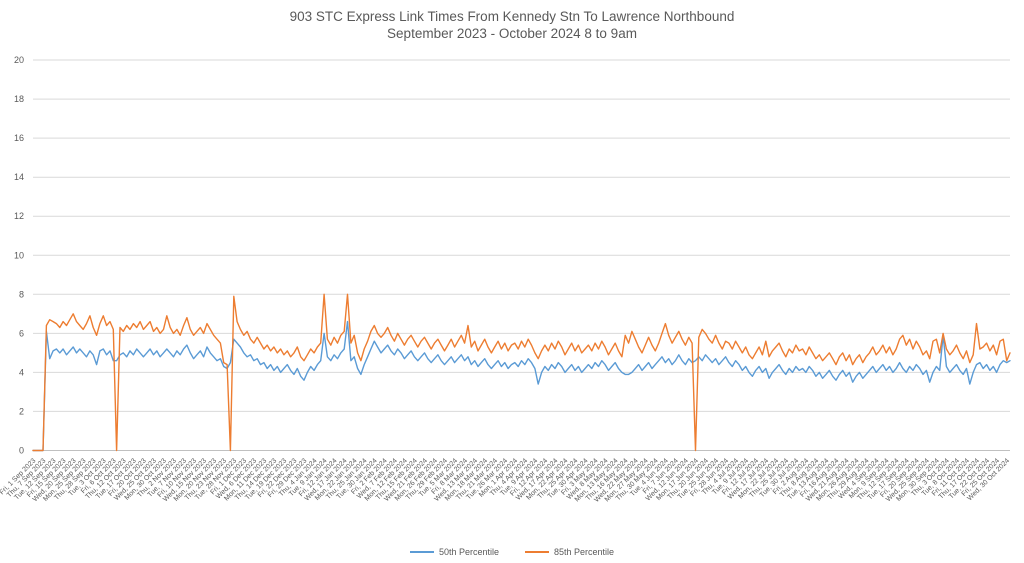 This screenshot has width=1024, height=563. What do you see at coordinates (512, 552) in the screenshot?
I see `legend: 50th Percentile 85th Percentile` at bounding box center [512, 552].